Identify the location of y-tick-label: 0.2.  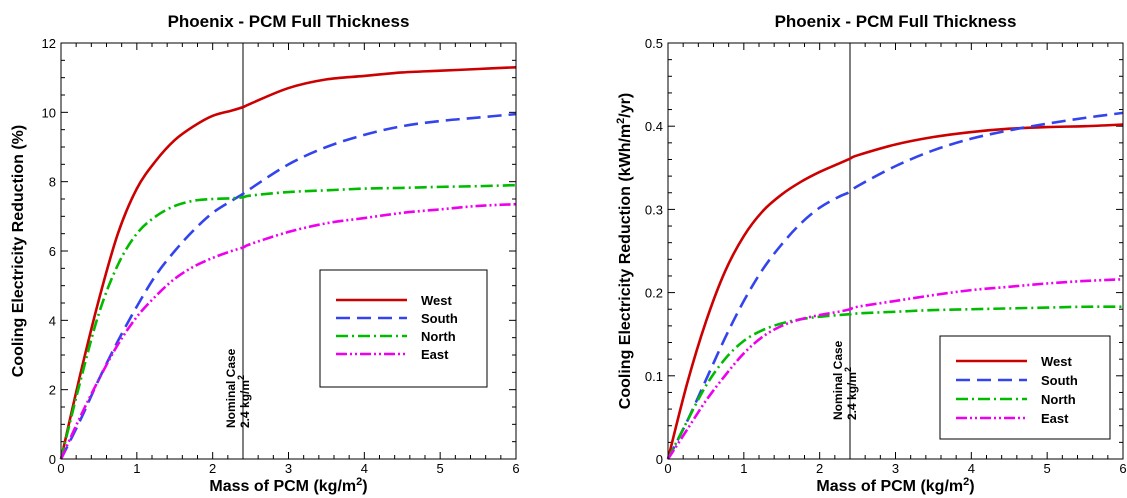
(654, 293).